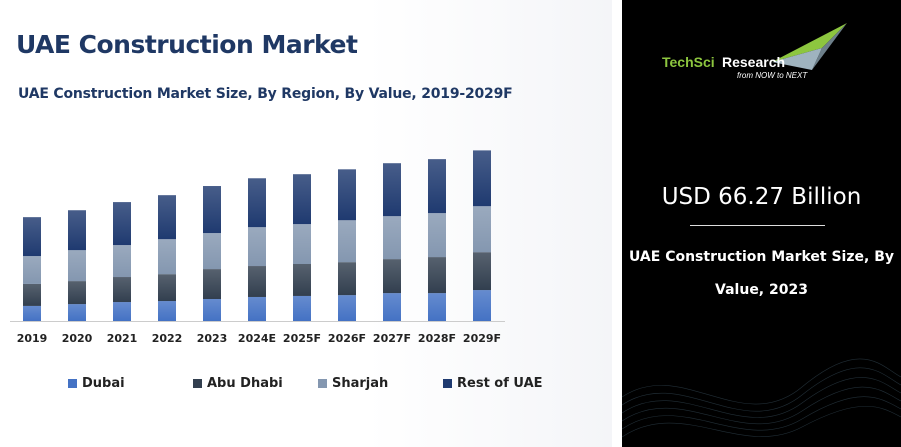 This screenshot has height=447, width=901. Describe the element at coordinates (761, 197) in the screenshot. I see `market-value: USD 66.27 Billion` at that location.